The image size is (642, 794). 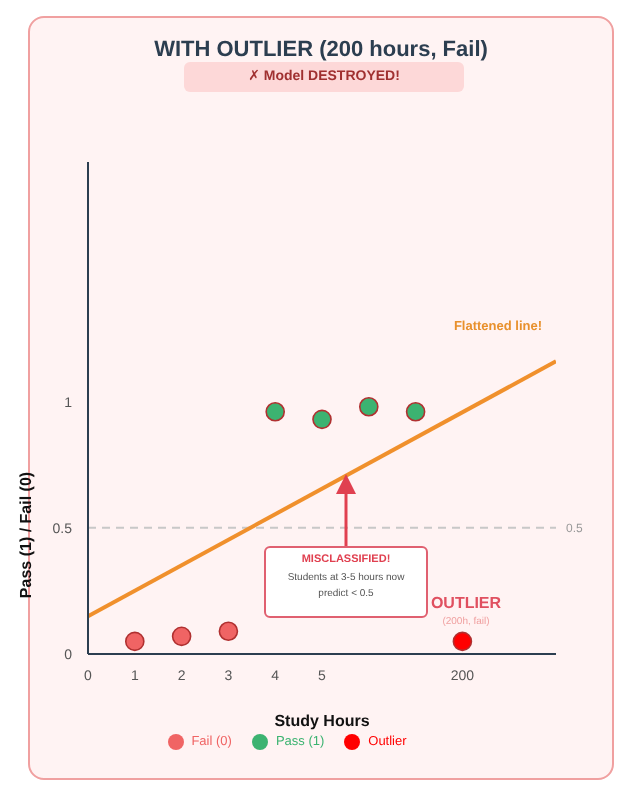 I want to click on y-axis-title: Pass (1) / Fail (0), so click(x=26, y=536).